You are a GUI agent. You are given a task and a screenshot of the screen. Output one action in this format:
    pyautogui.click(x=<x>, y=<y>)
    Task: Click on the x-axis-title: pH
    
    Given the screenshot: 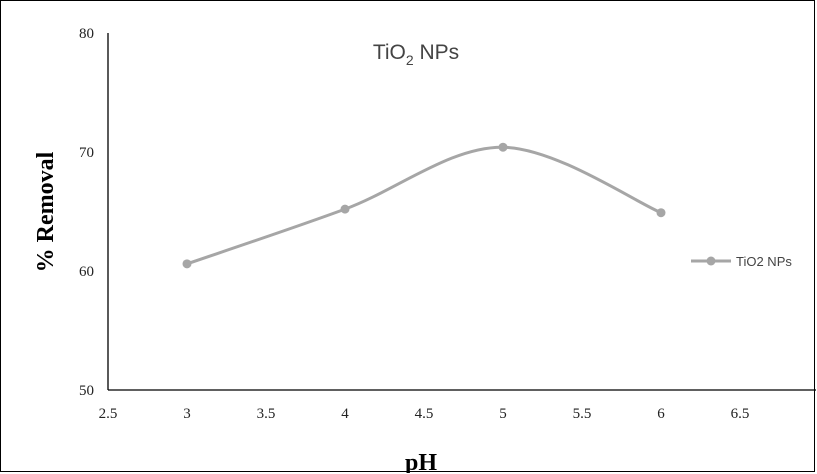 What is the action you would take?
    pyautogui.click(x=421, y=461)
    